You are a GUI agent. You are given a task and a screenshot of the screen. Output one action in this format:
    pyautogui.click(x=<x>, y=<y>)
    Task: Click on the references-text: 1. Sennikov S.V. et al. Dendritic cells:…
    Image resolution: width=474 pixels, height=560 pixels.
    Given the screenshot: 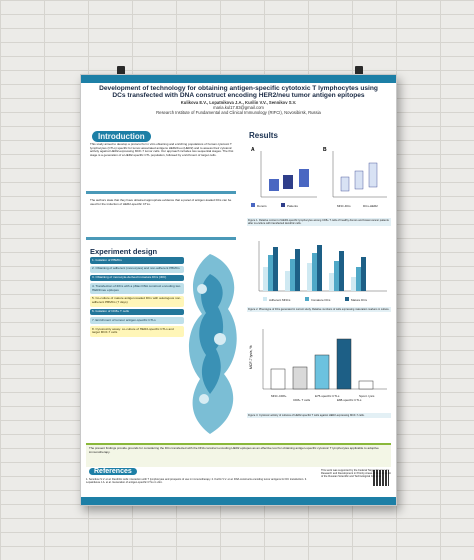 What is the action you would take?
    pyautogui.click(x=196, y=481)
    